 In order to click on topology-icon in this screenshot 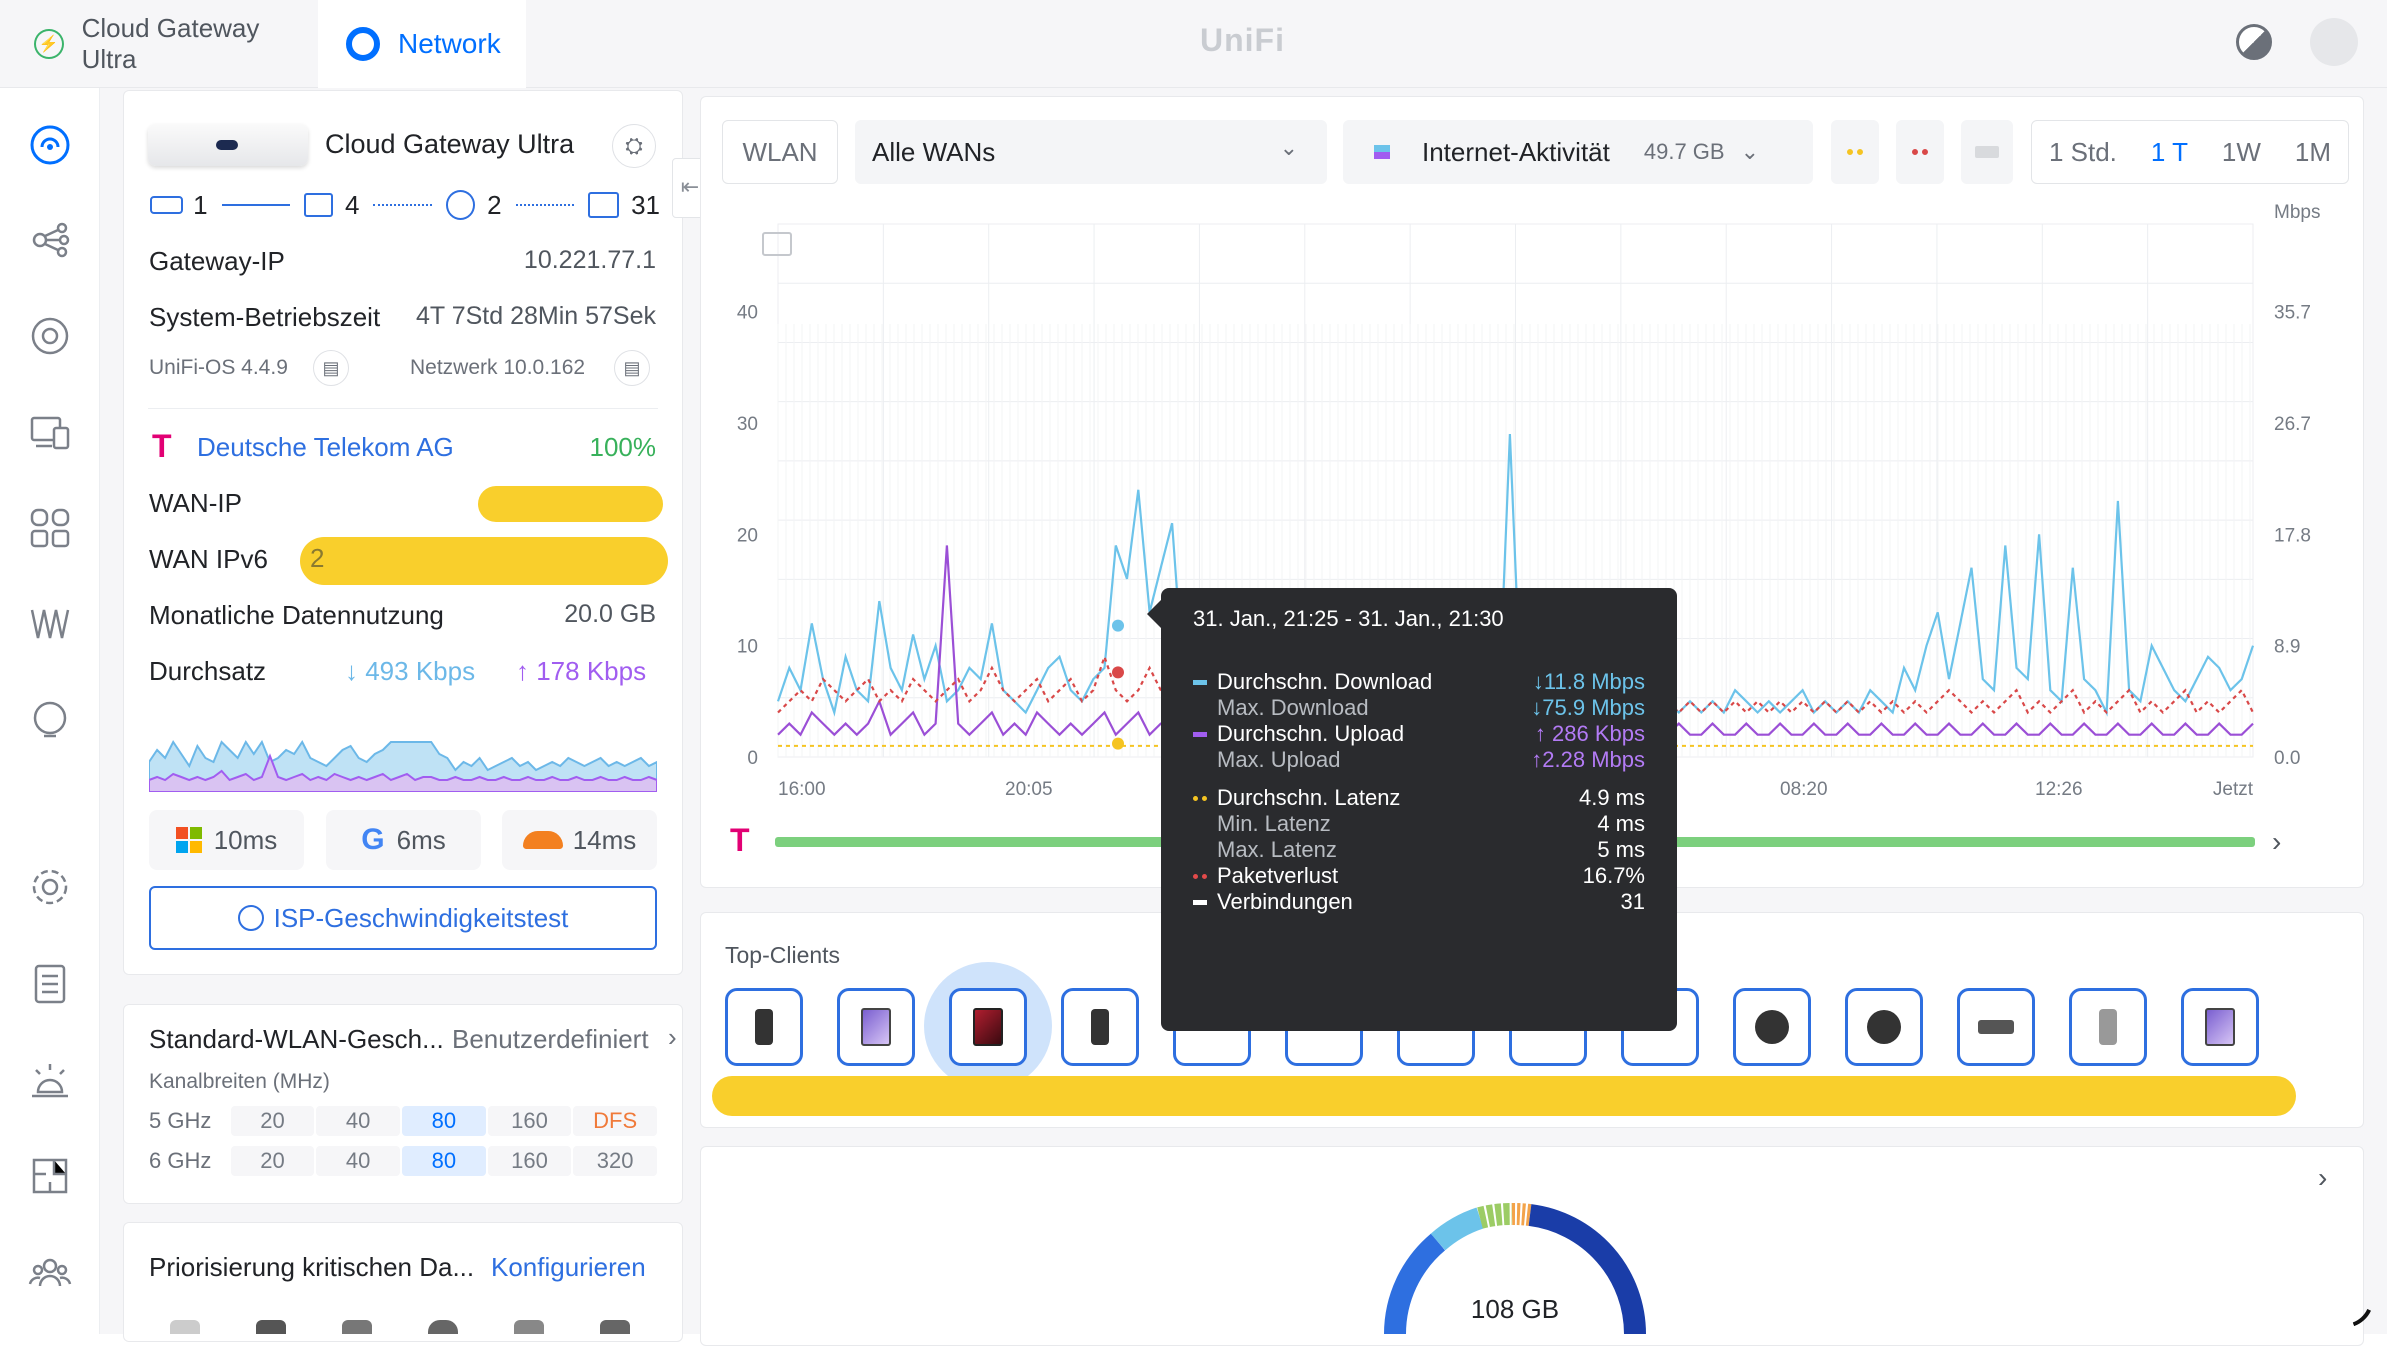, I will do `click(50, 240)`.